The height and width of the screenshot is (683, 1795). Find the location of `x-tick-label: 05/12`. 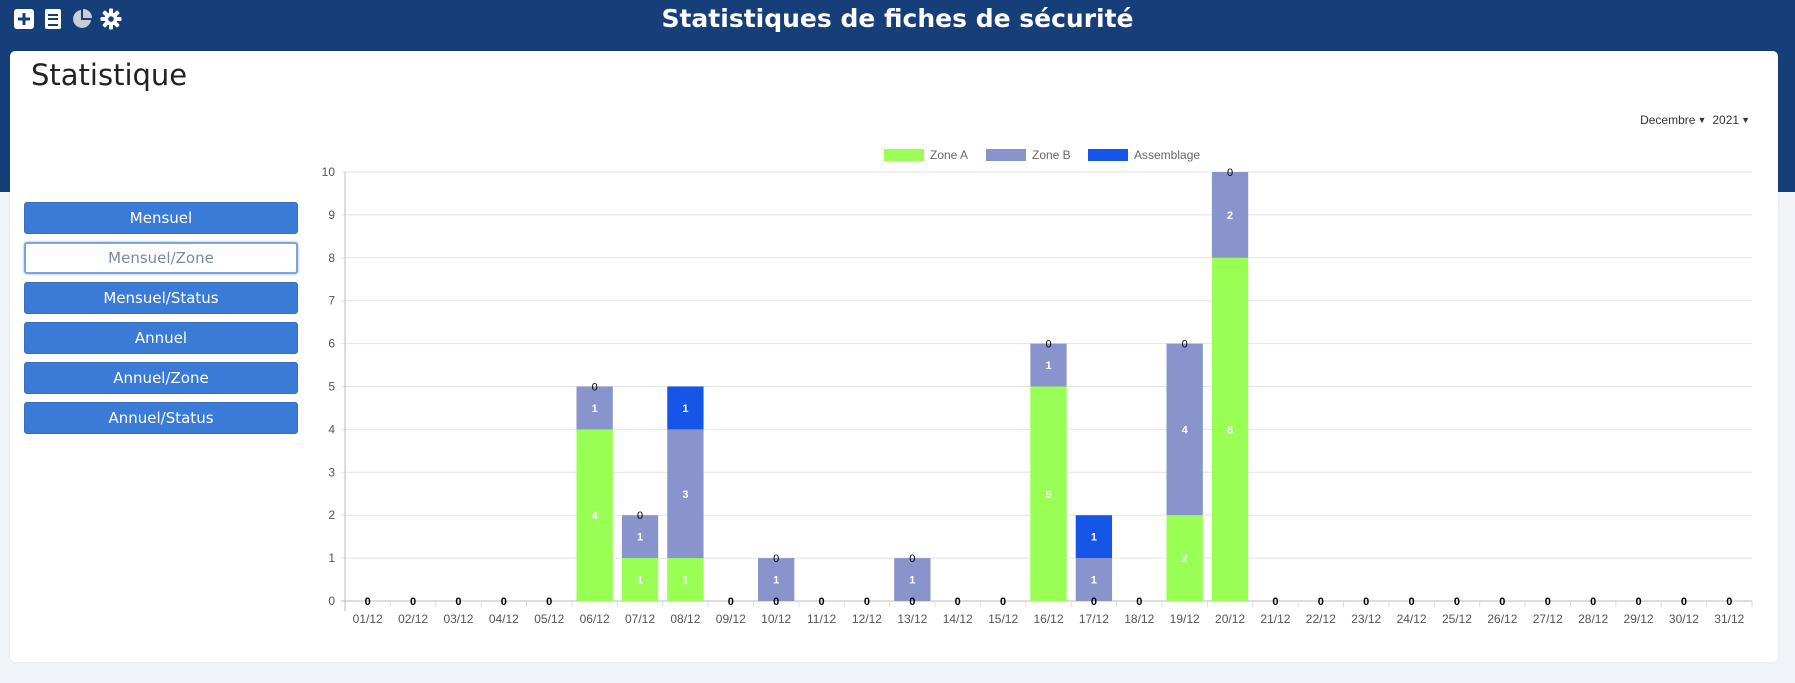

x-tick-label: 05/12 is located at coordinates (549, 619).